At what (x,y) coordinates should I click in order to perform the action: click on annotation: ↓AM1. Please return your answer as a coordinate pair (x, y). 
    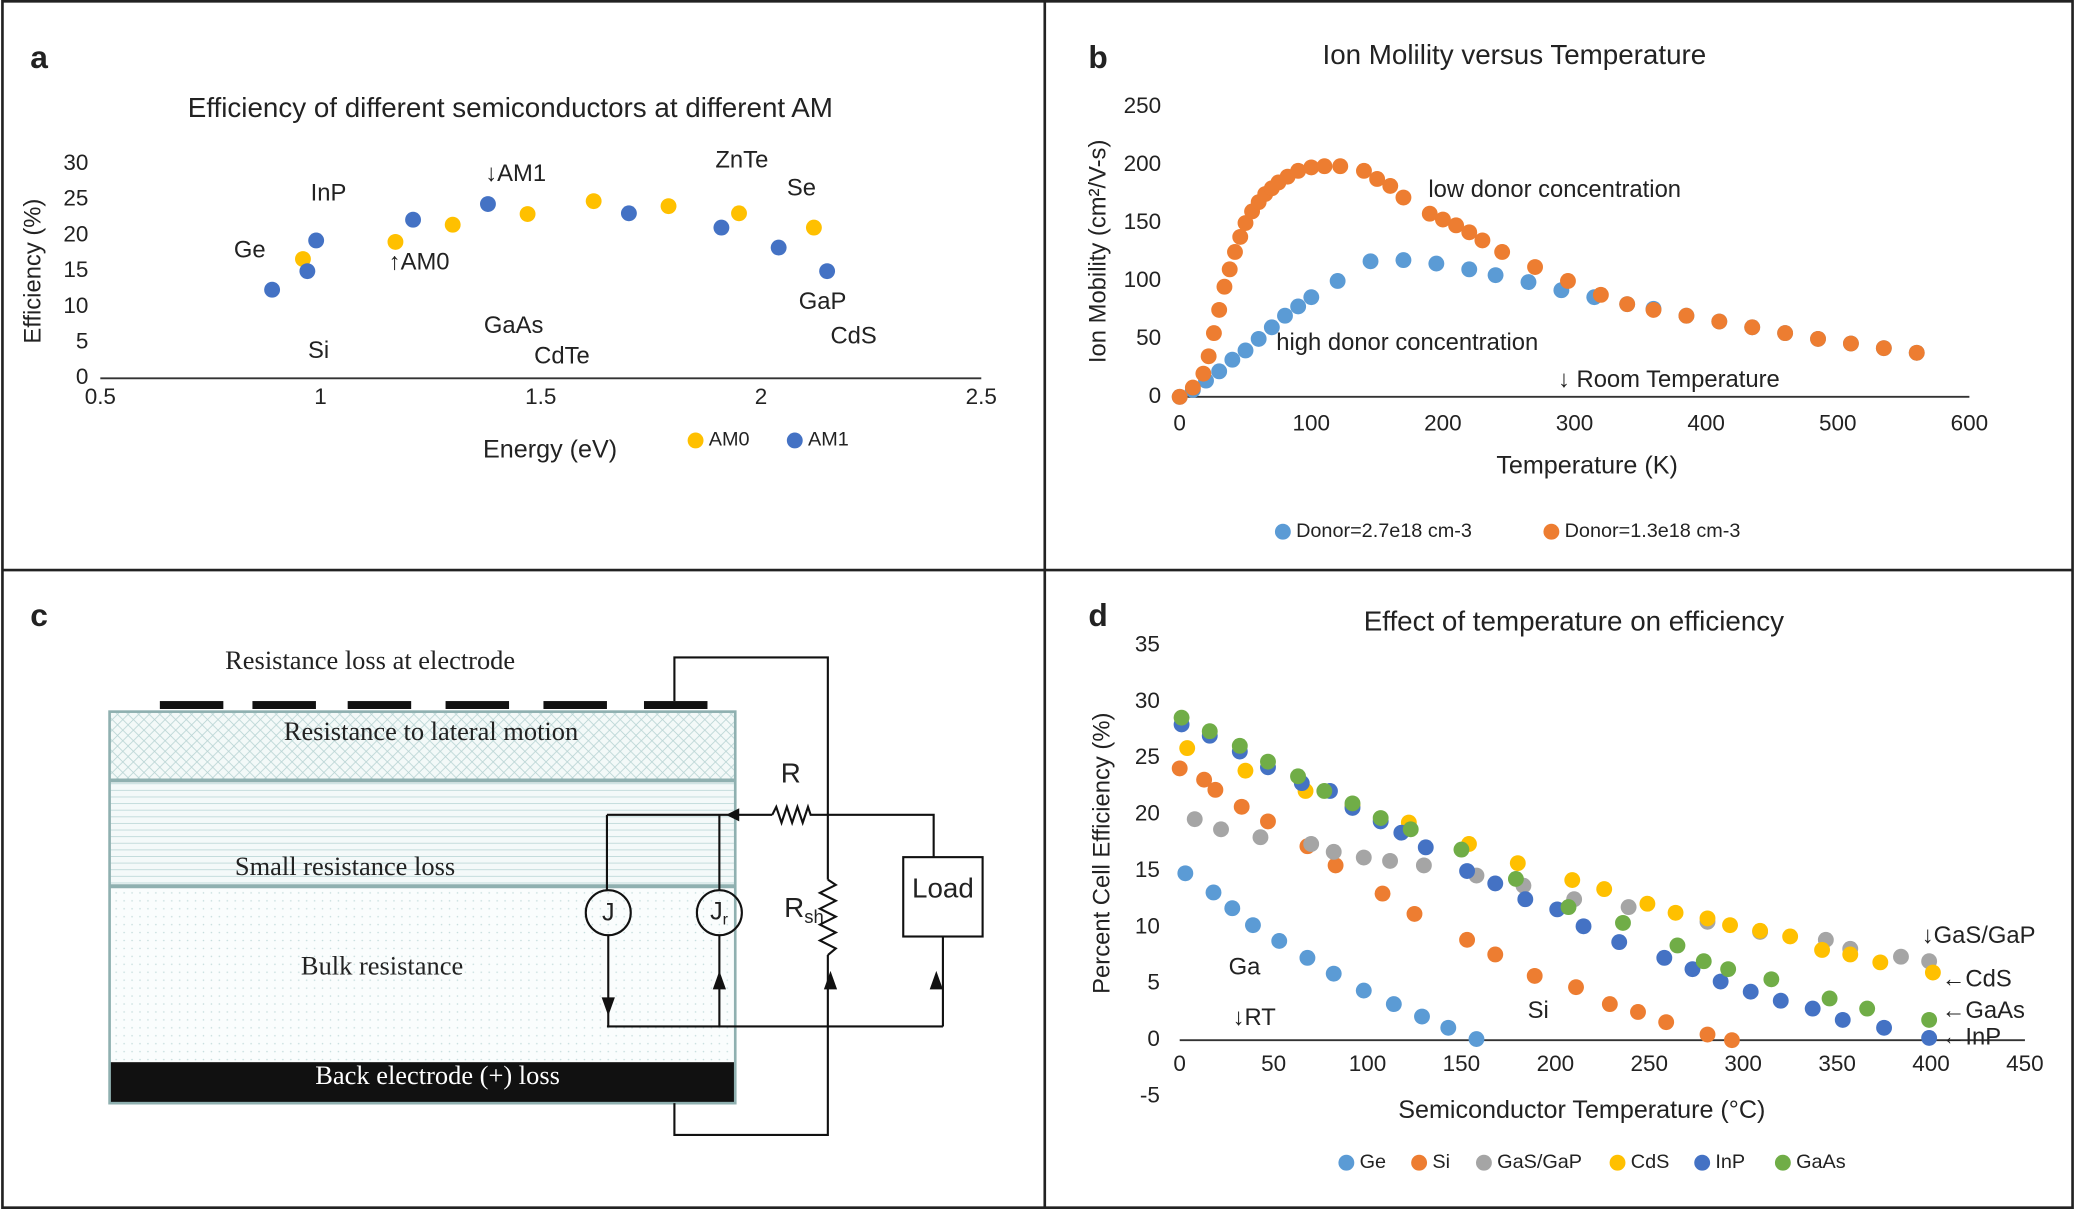
    Looking at the image, I should click on (515, 173).